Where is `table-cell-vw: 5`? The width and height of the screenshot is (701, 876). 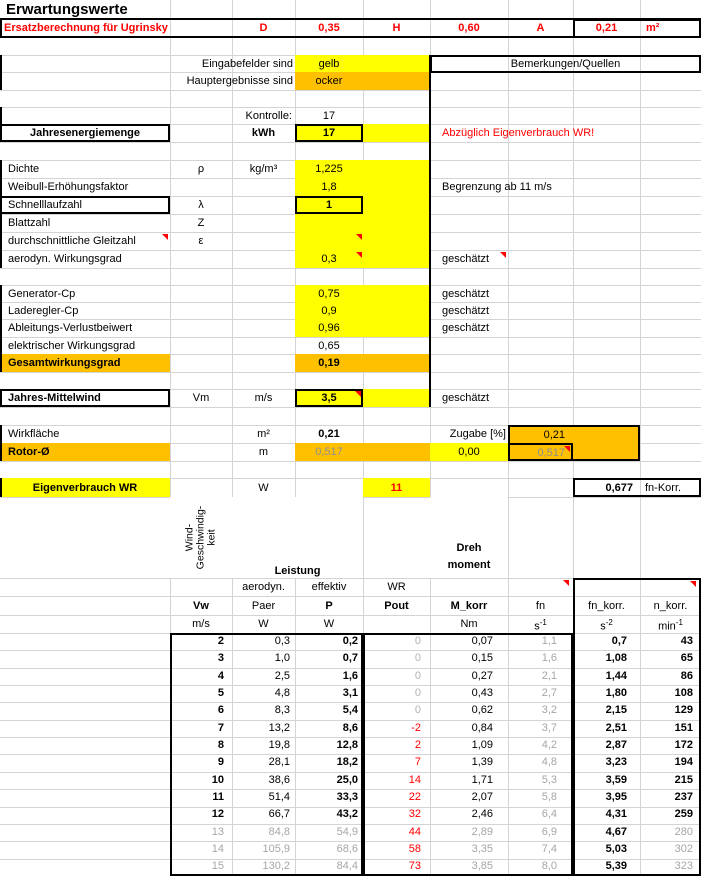 table-cell-vw: 5 is located at coordinates (220, 693).